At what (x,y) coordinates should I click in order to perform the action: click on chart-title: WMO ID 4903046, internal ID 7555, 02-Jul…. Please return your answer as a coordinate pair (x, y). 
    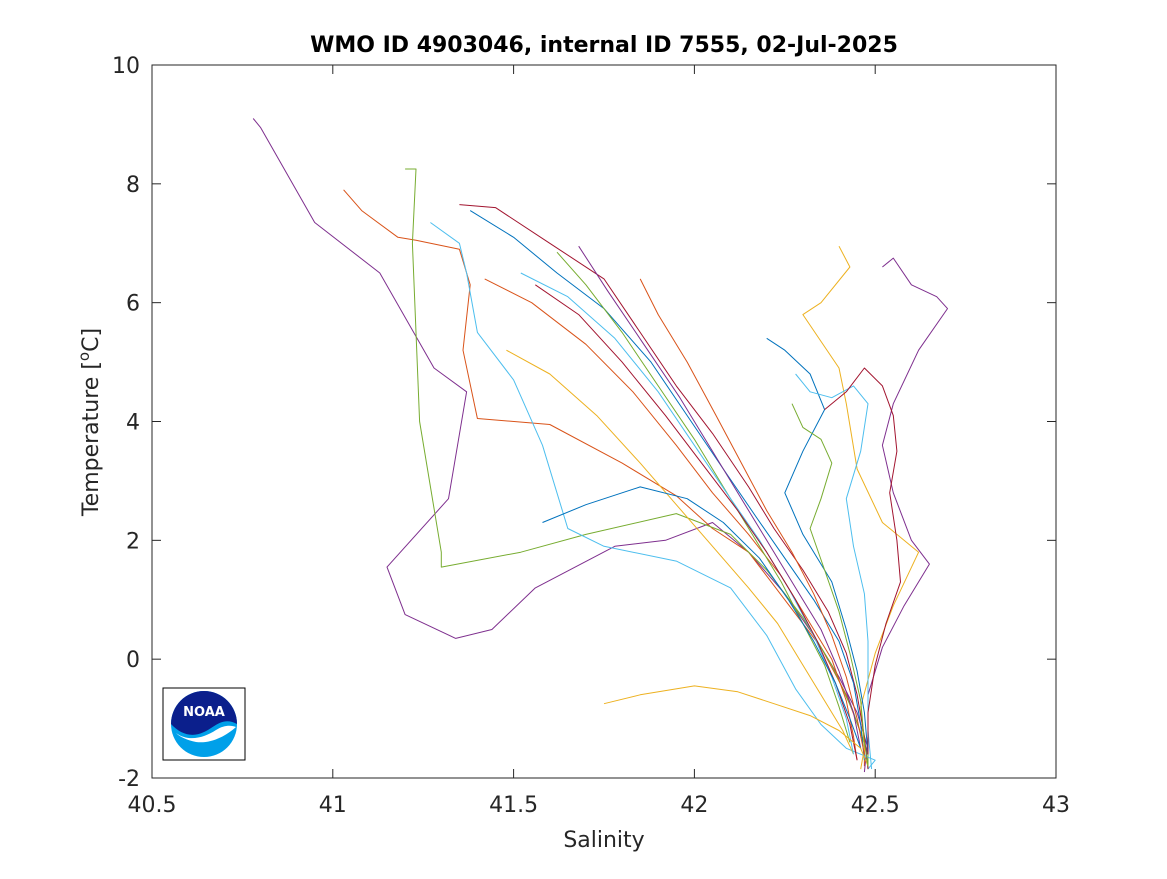
    Looking at the image, I should click on (604, 45).